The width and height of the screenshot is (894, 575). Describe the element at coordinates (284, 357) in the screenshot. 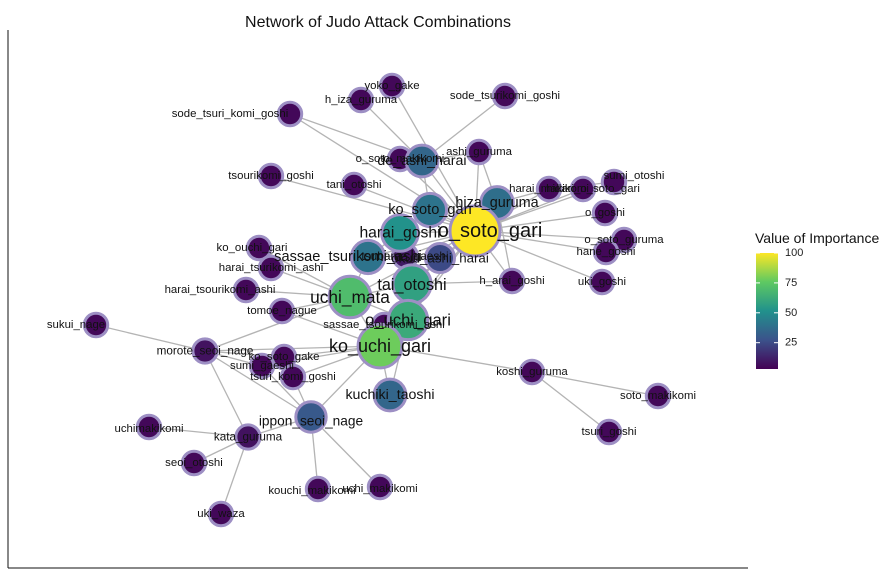

I see `node-label-ko-soto-gake: ko_soto_gake` at that location.